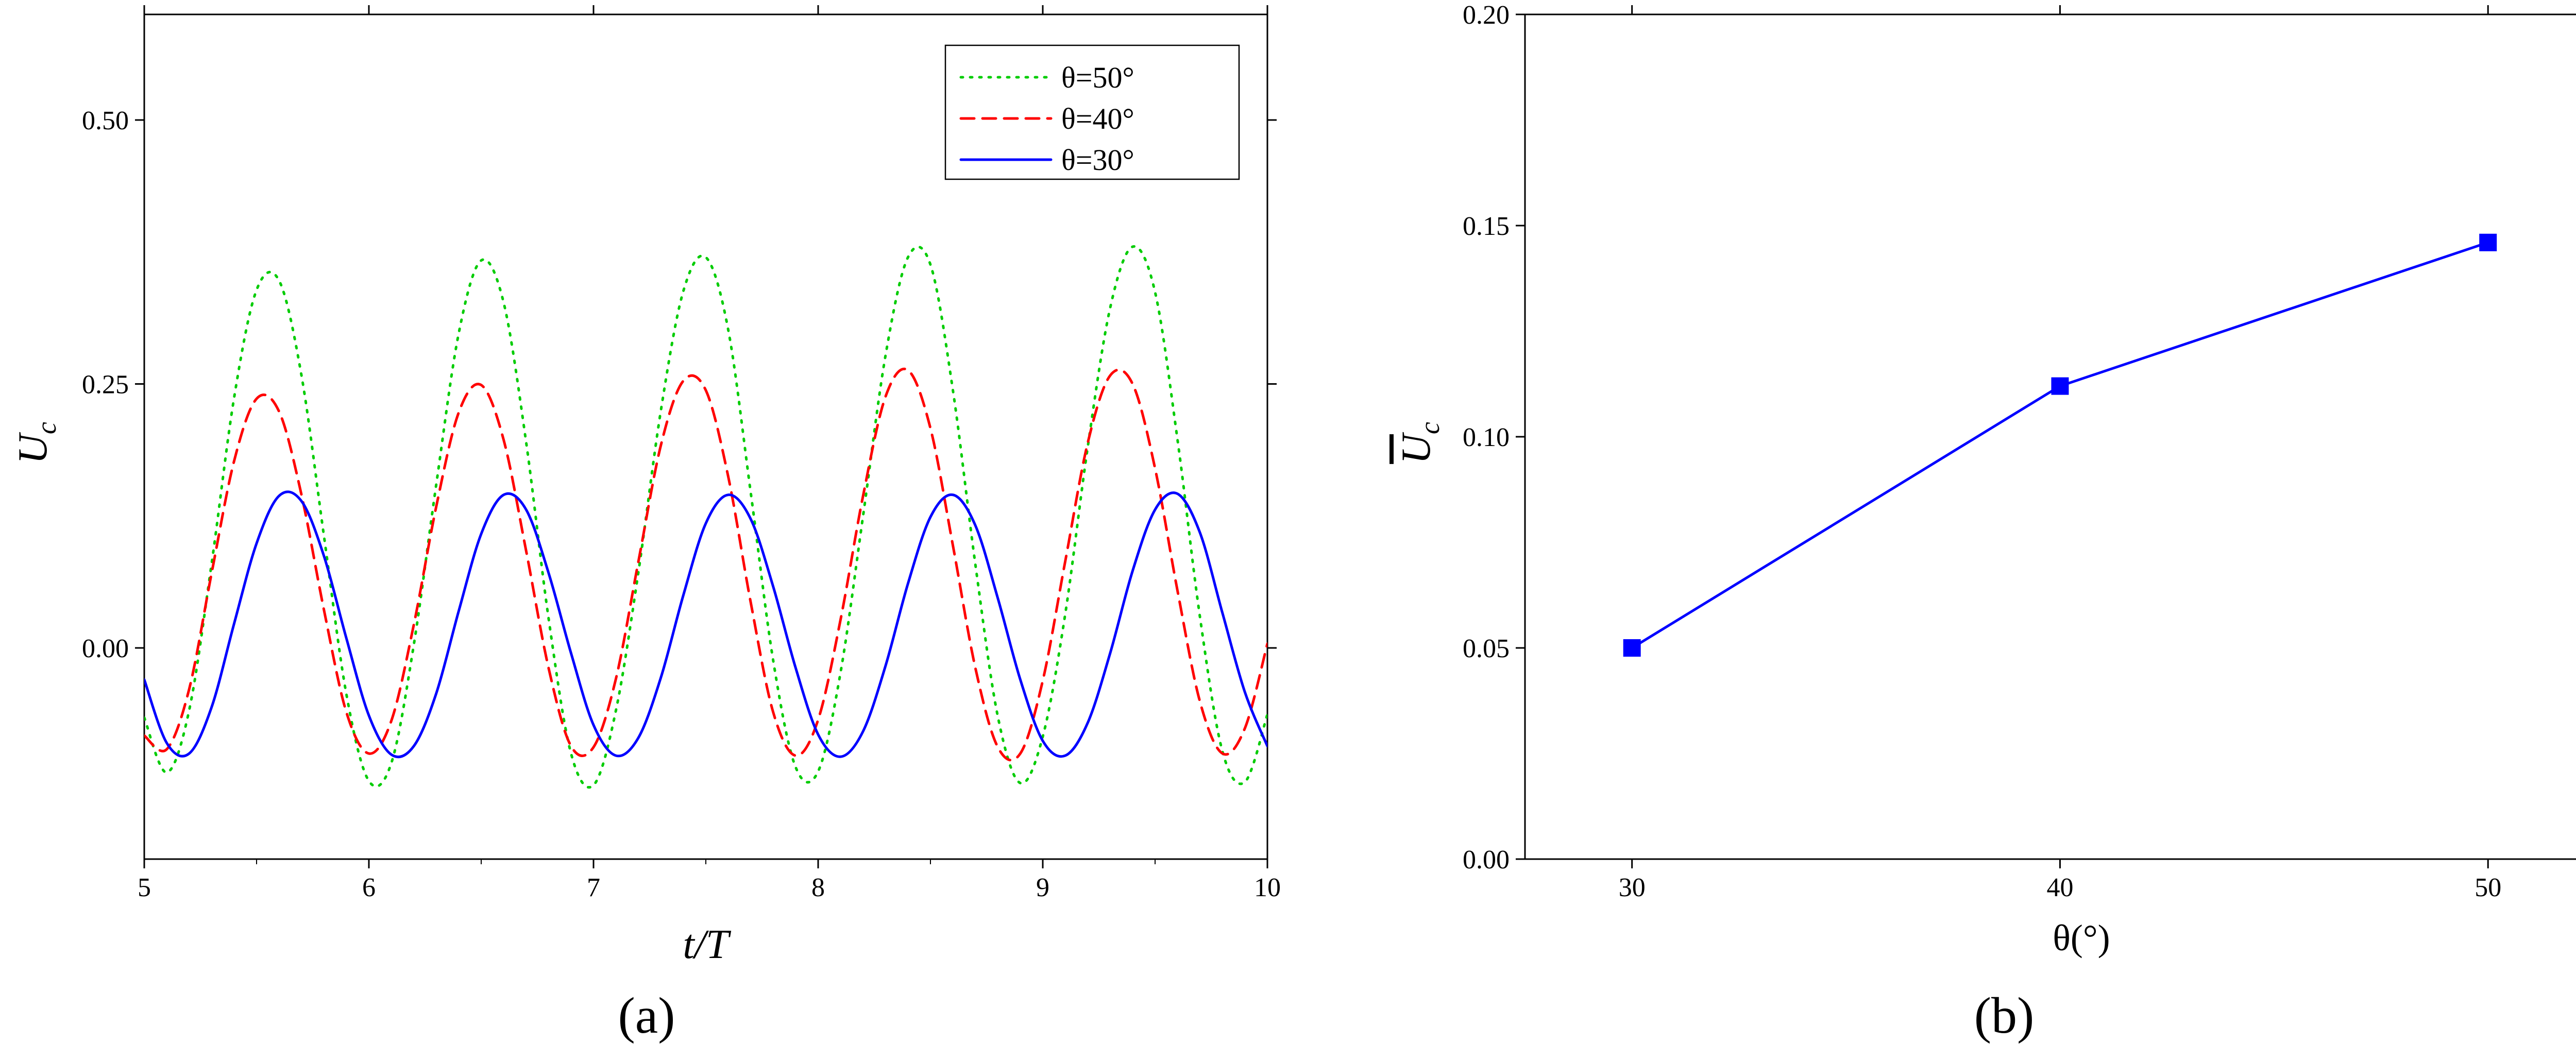 The image size is (2576, 1044). Describe the element at coordinates (593, 888) in the screenshot. I see `x-tick-label-a: 7` at that location.